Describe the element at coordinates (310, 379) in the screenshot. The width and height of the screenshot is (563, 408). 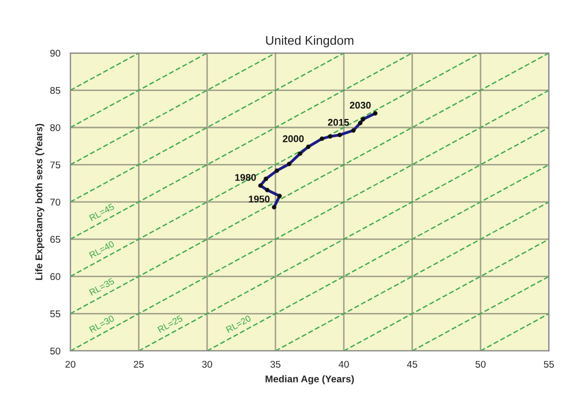
I see `x-axis-title: Median Age (Years)` at that location.